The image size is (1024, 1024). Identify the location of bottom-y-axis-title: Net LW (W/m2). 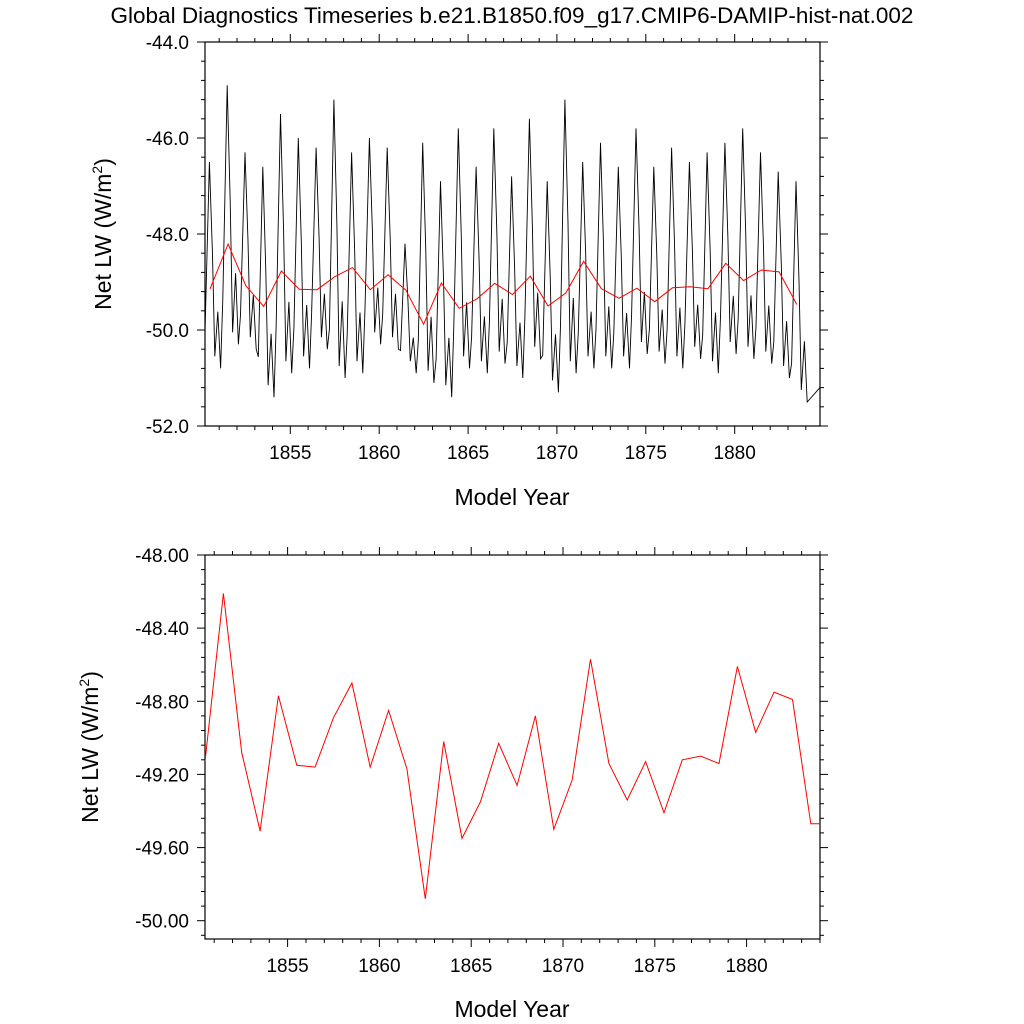
(89, 747).